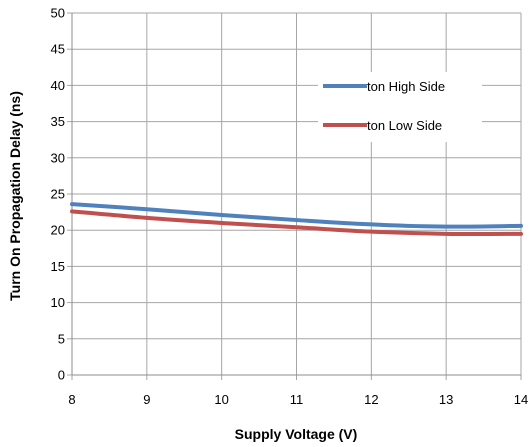  I want to click on x-axis-title: Supply Voltage (V), so click(296, 434).